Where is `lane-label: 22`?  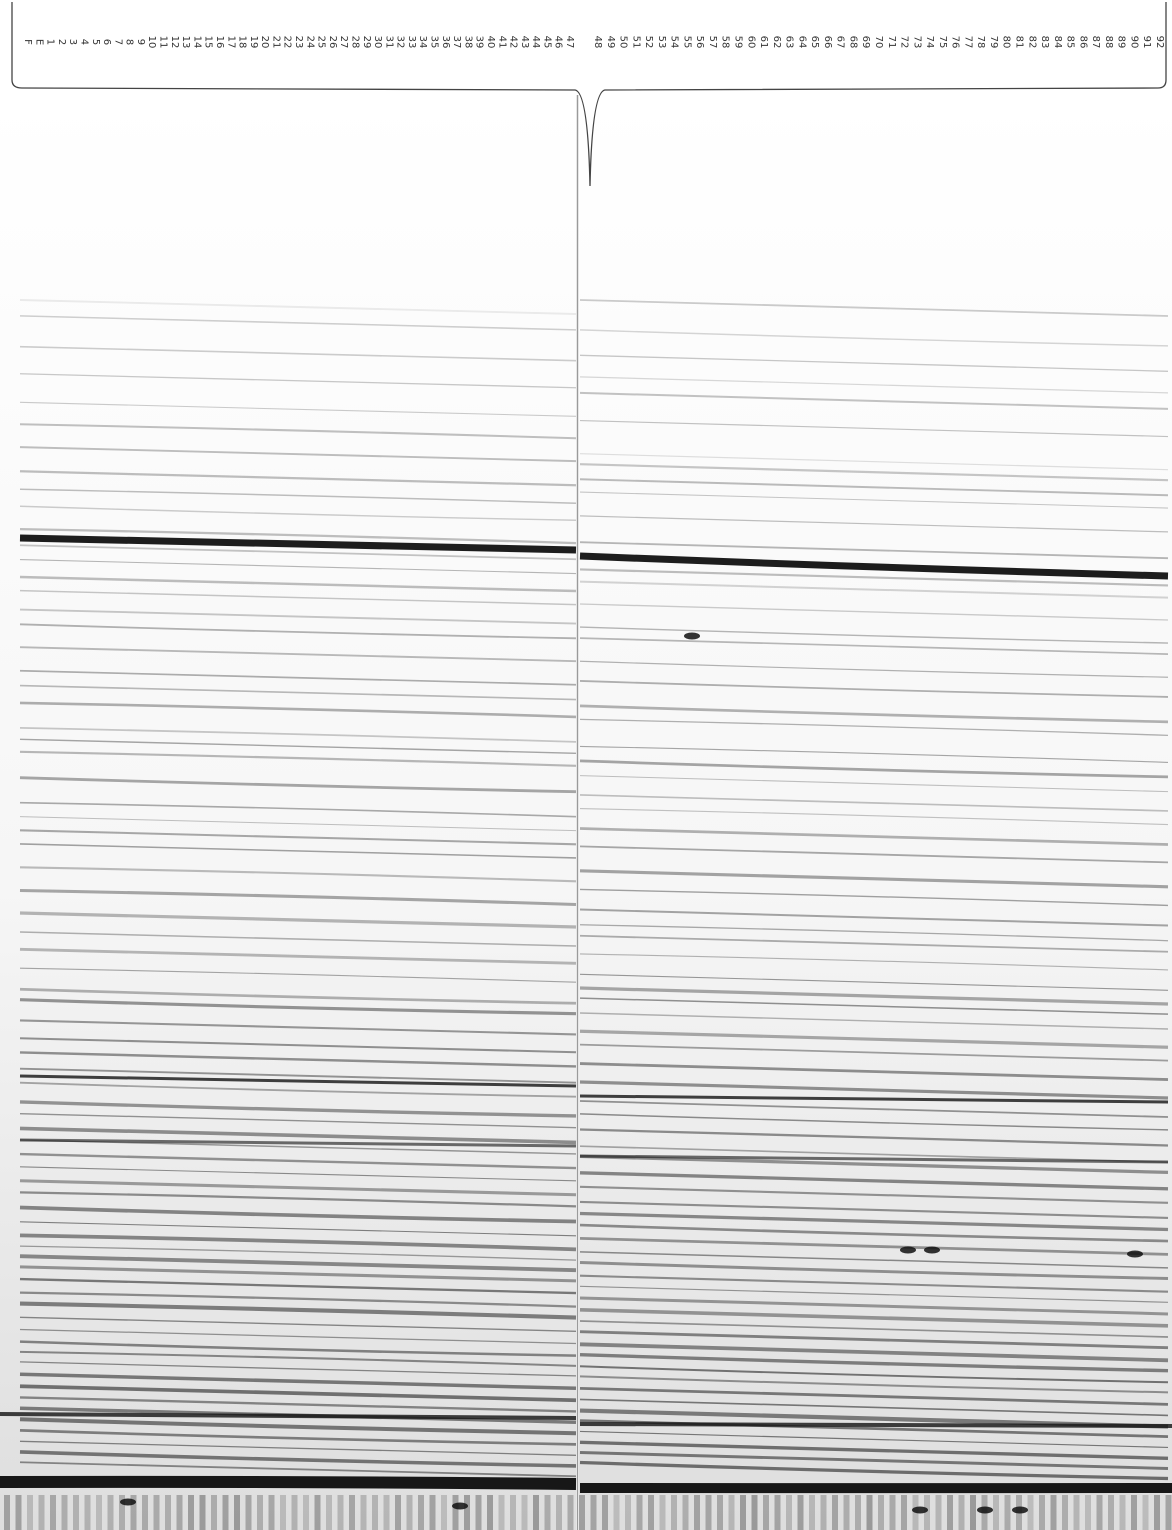
lane-label: 22 is located at coordinates (287, 42).